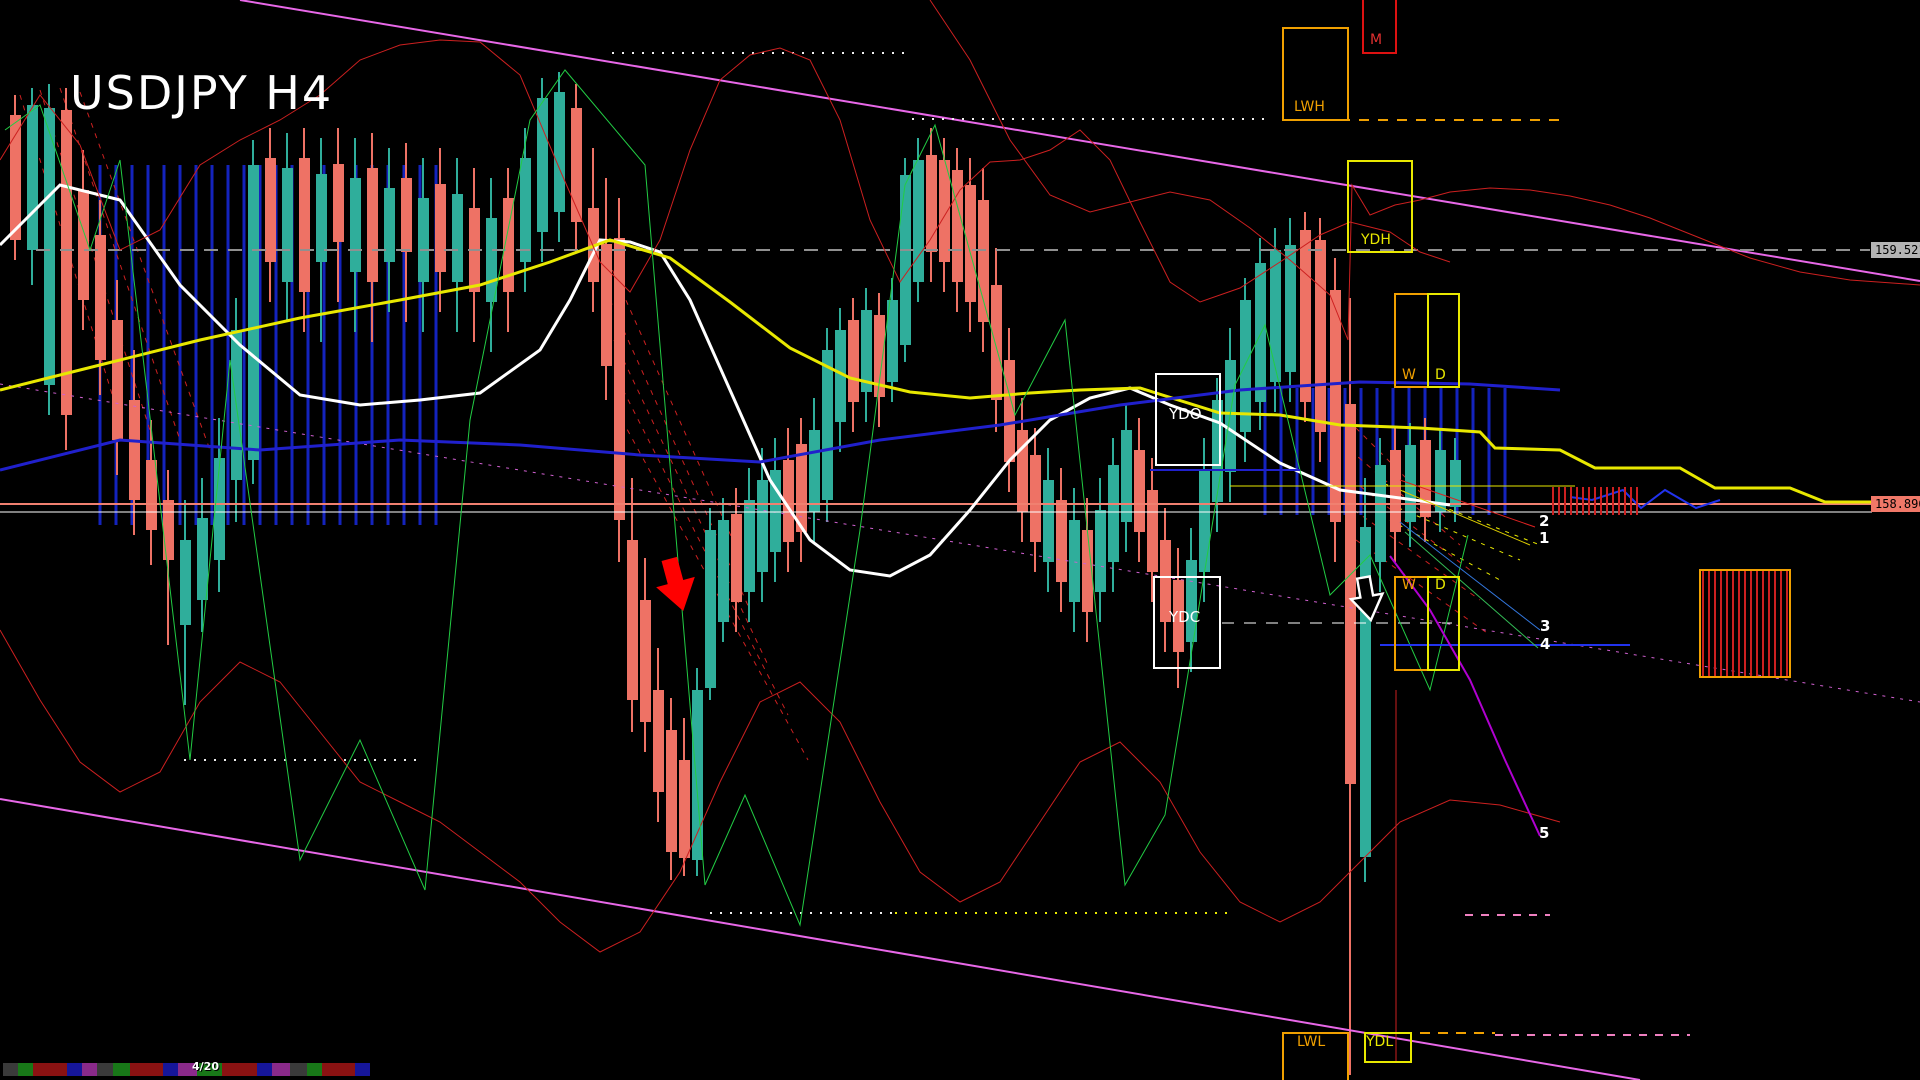 The height and width of the screenshot is (1080, 1920). What do you see at coordinates (89, 1069) in the screenshot?
I see `palette-block-purple` at bounding box center [89, 1069].